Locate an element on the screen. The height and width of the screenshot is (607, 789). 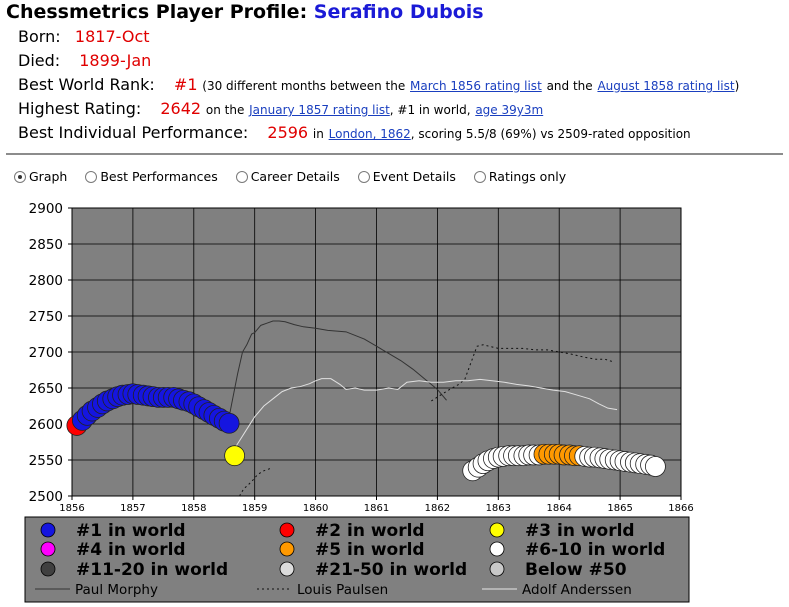
best-rank-value: #1 is located at coordinates (185, 84).